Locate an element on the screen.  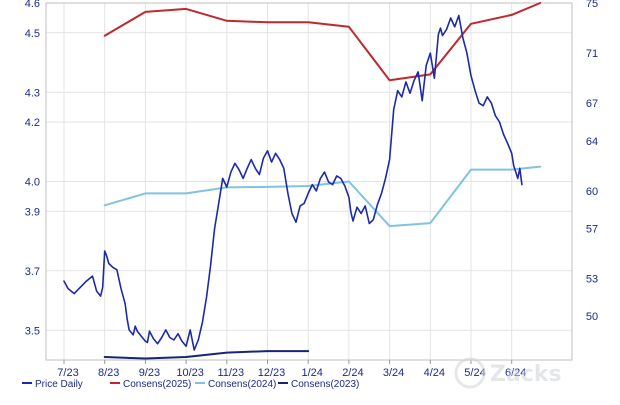
left-tick-label: 3.5 is located at coordinates (32, 331).